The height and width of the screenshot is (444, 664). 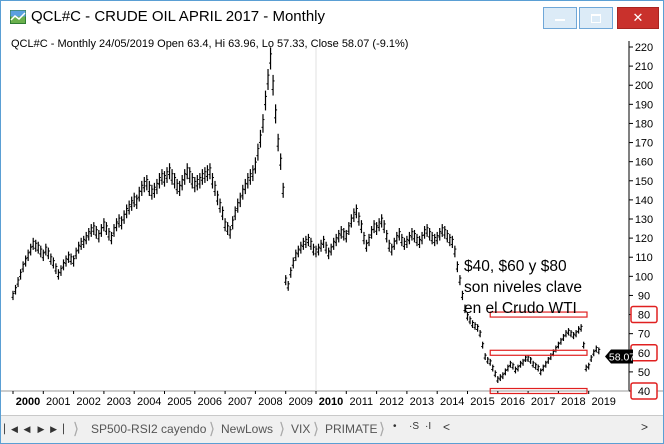 What do you see at coordinates (644, 335) in the screenshot?
I see `y-tick-label: 70` at bounding box center [644, 335].